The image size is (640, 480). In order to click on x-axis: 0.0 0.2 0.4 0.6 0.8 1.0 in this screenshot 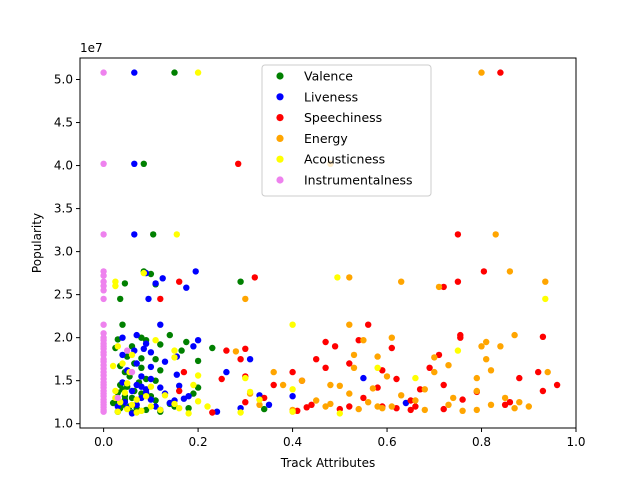, I will do `click(340, 438)`.